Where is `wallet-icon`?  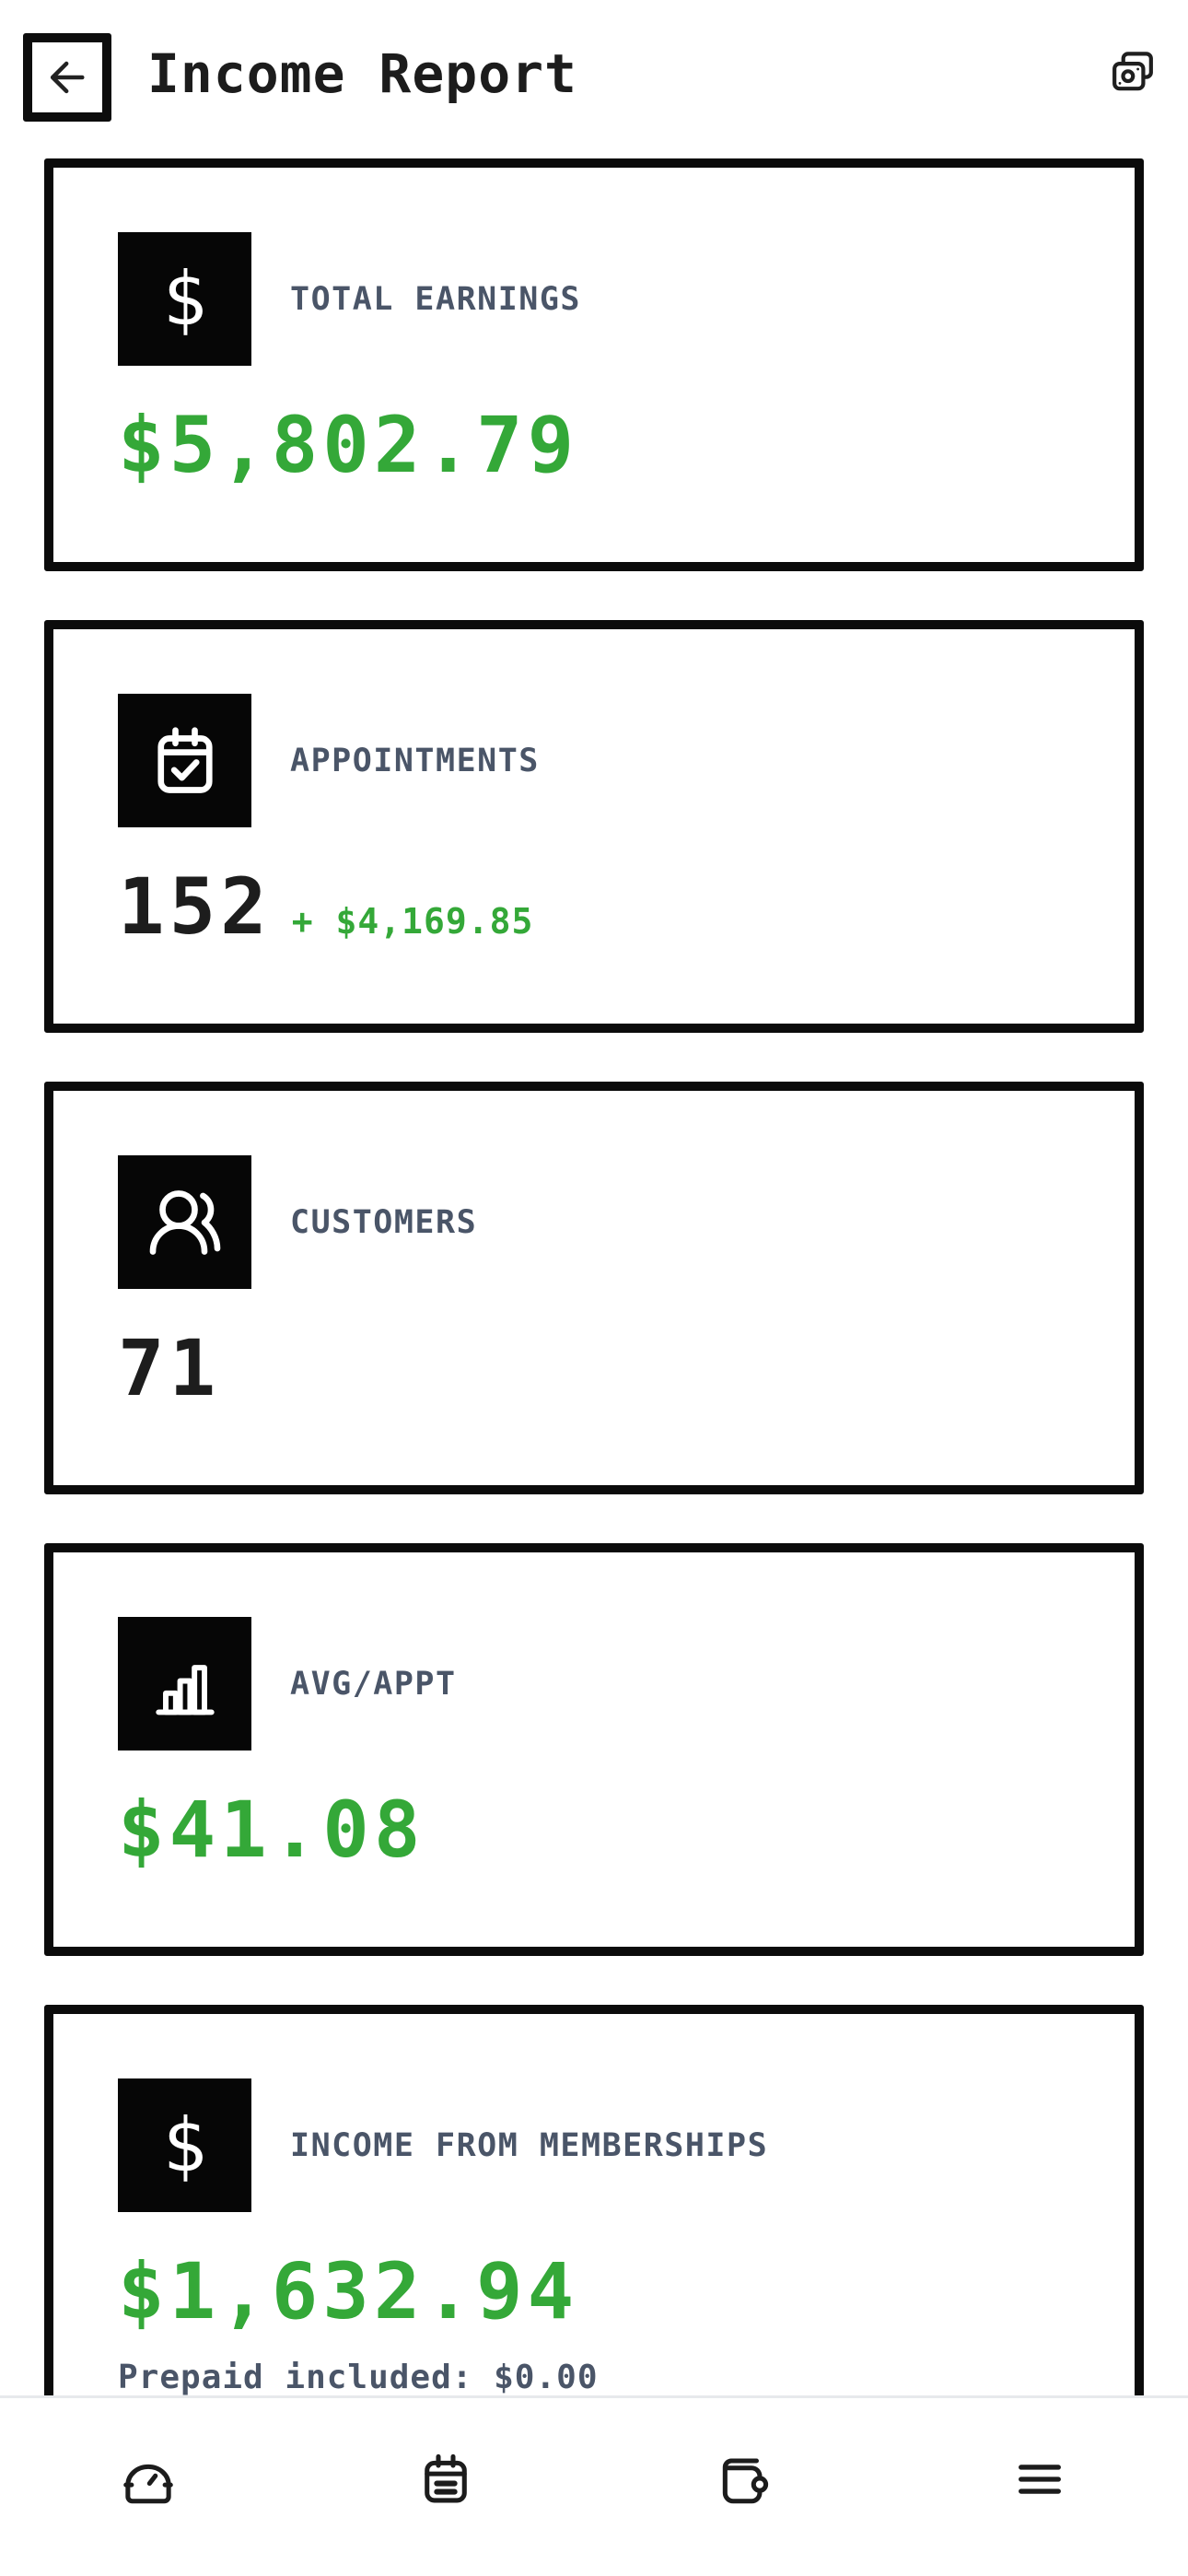 wallet-icon is located at coordinates (746, 2481).